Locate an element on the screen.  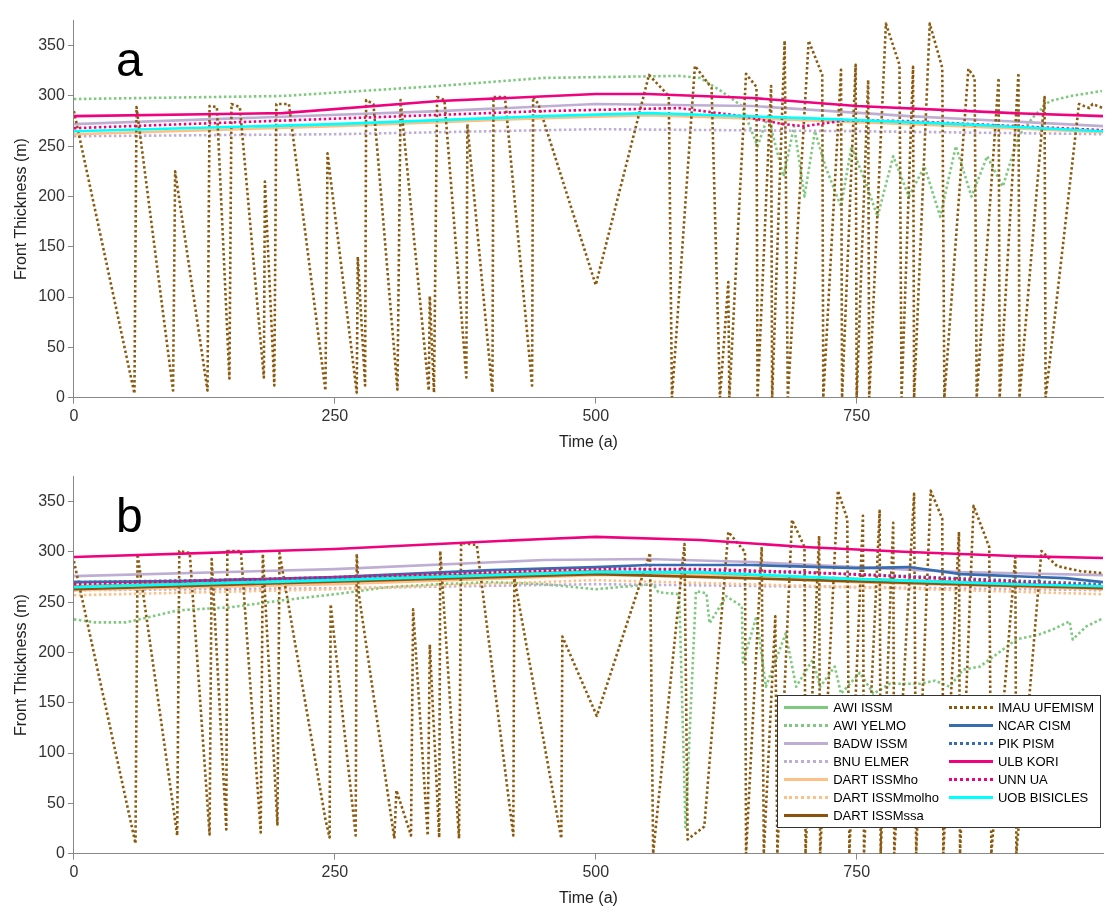
legend-label: DART ISSMho is located at coordinates (875, 779).